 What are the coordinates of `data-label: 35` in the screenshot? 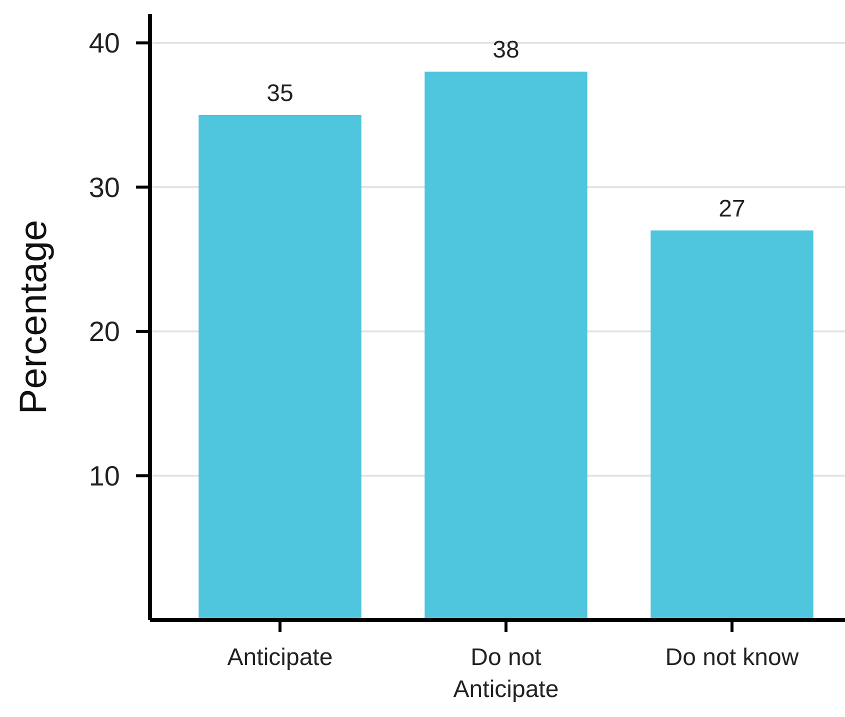 It's located at (280, 93).